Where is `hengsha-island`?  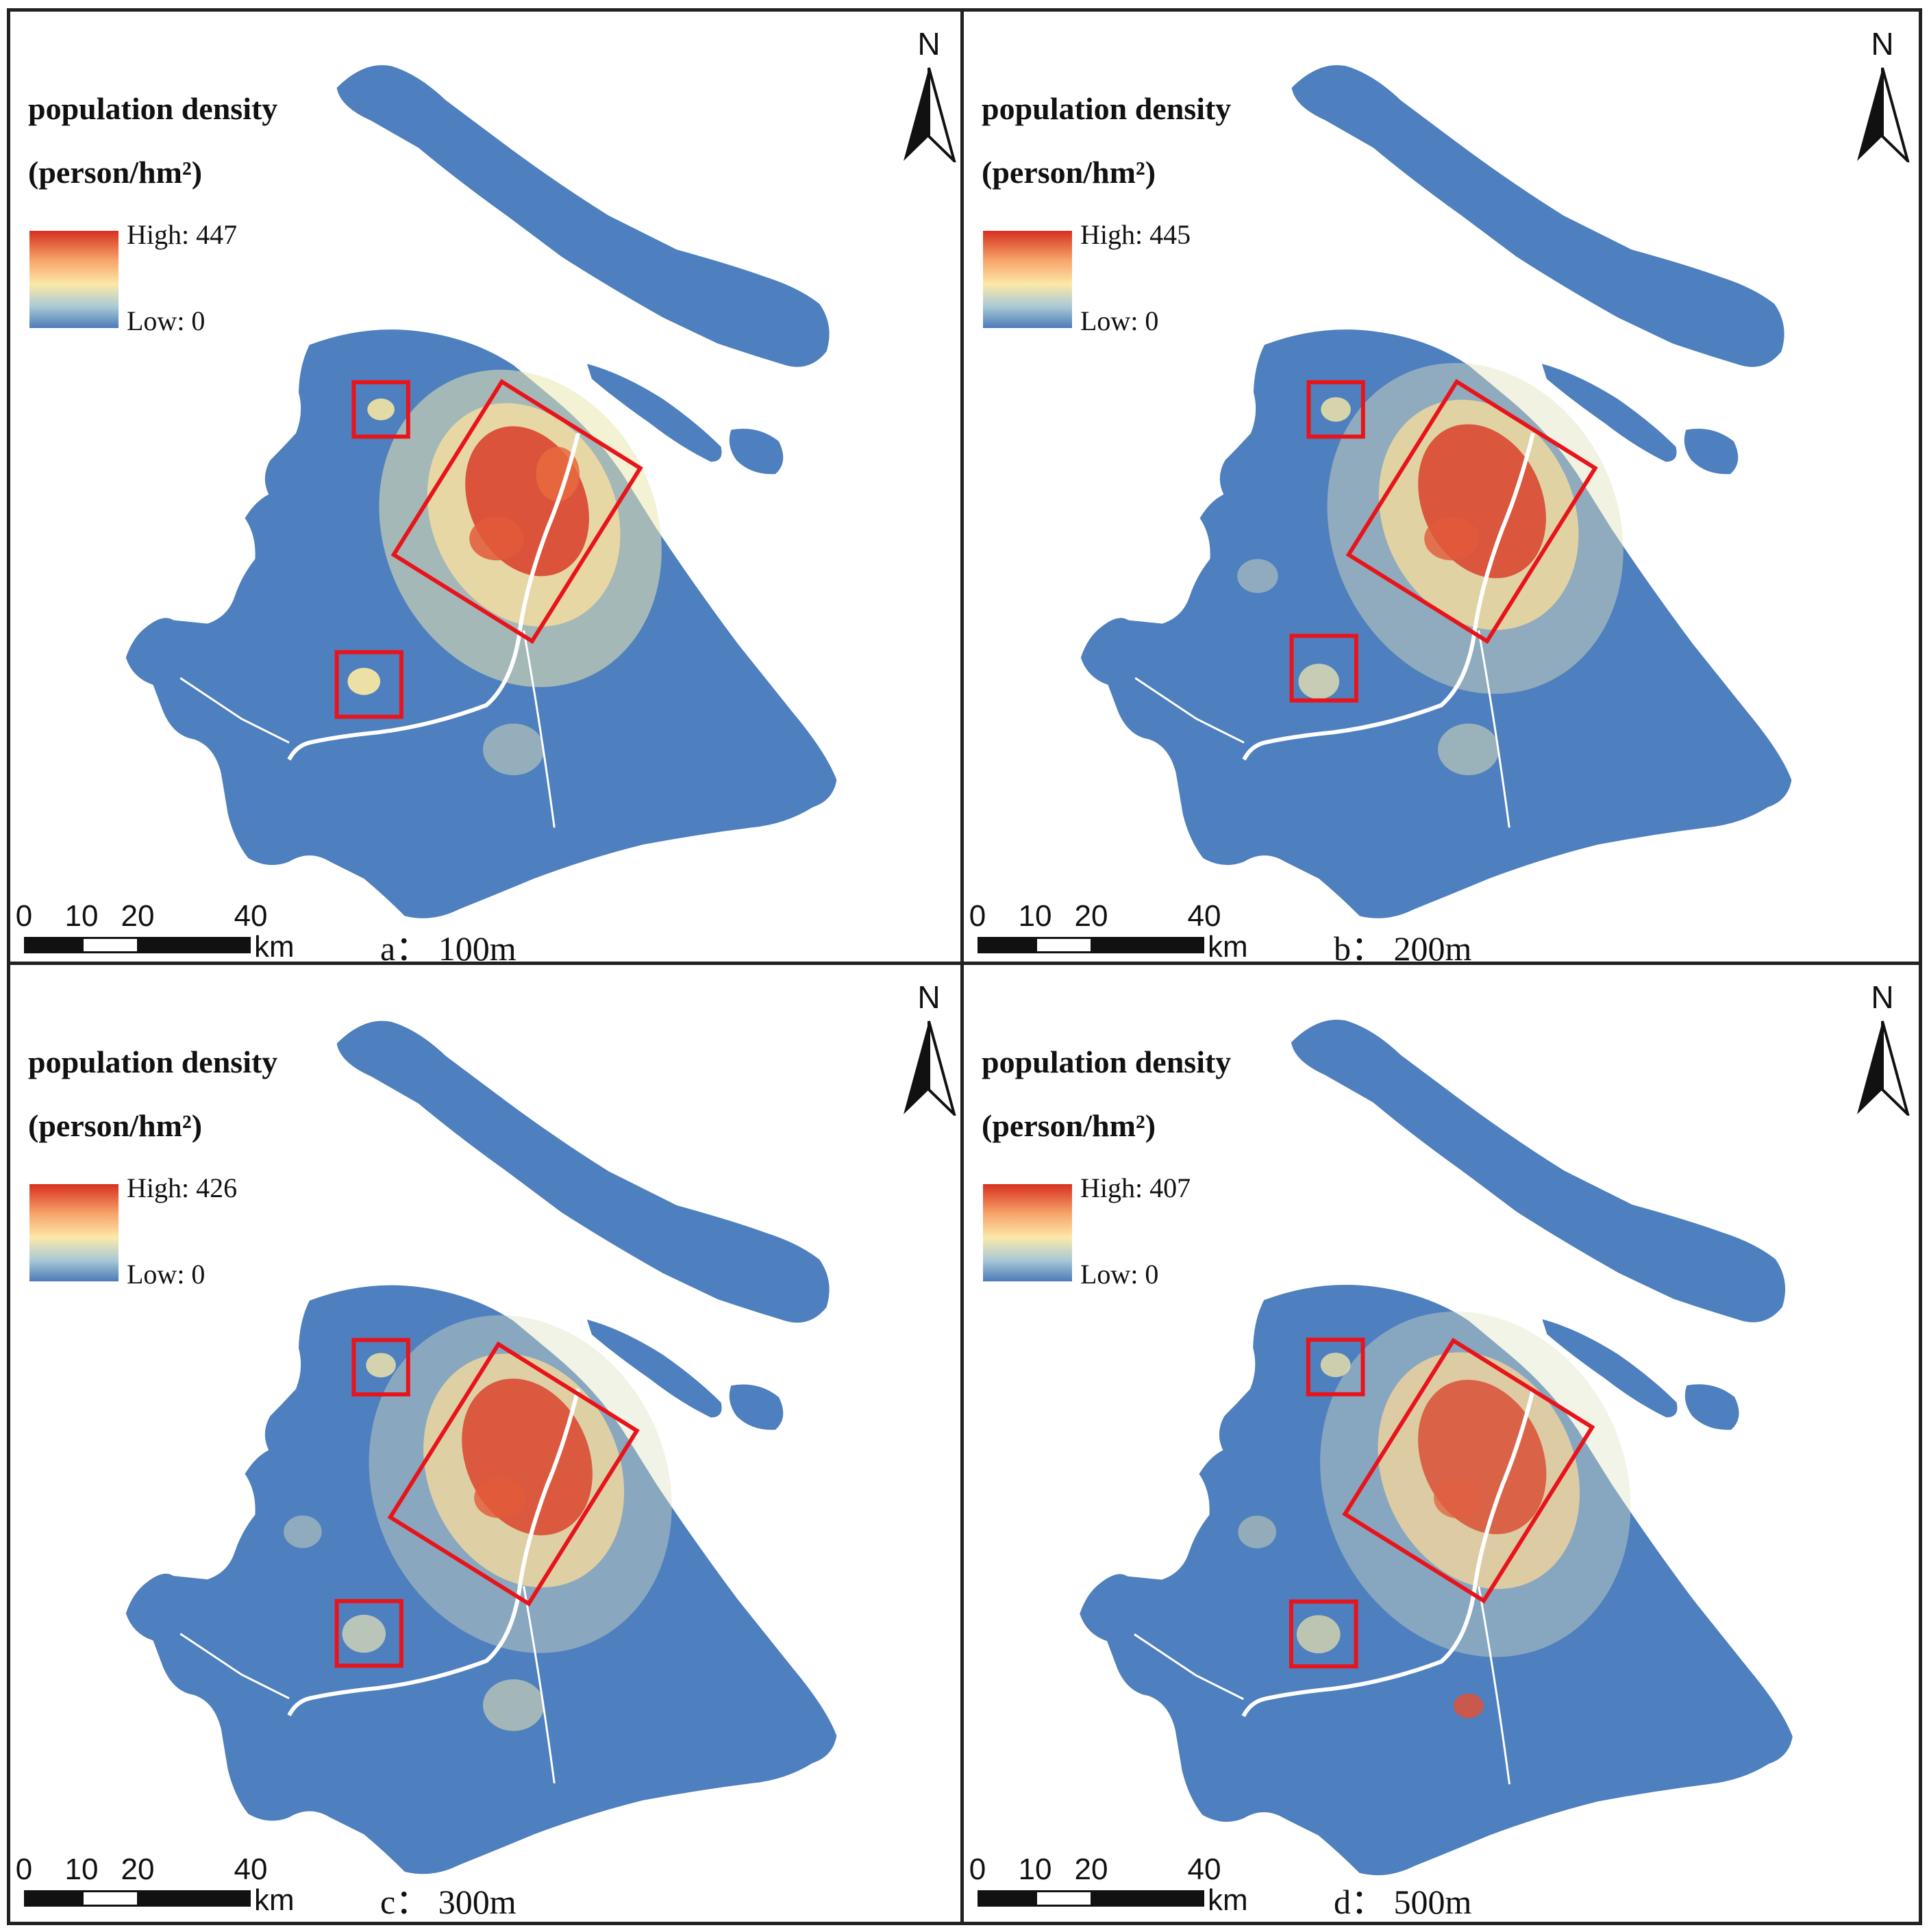 hengsha-island is located at coordinates (1711, 1407).